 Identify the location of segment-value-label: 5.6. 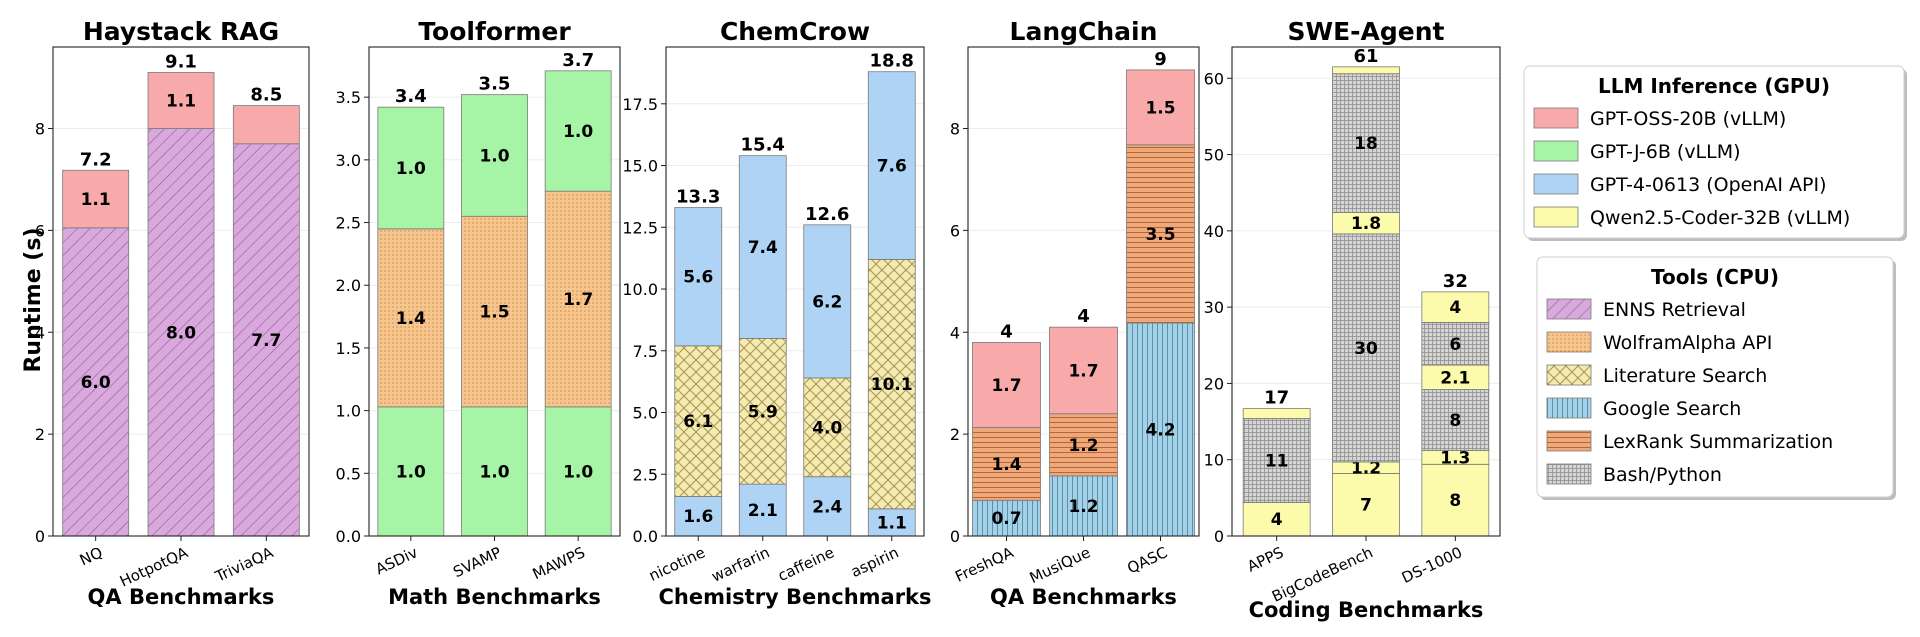
(698, 278).